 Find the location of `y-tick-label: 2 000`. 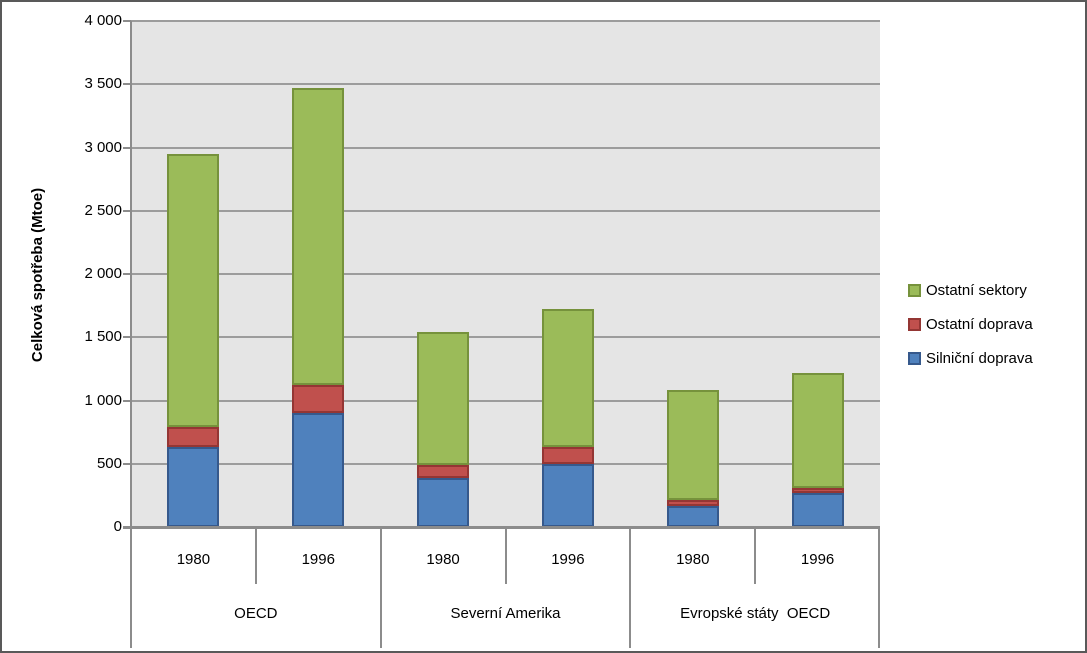

y-tick-label: 2 000 is located at coordinates (103, 273).